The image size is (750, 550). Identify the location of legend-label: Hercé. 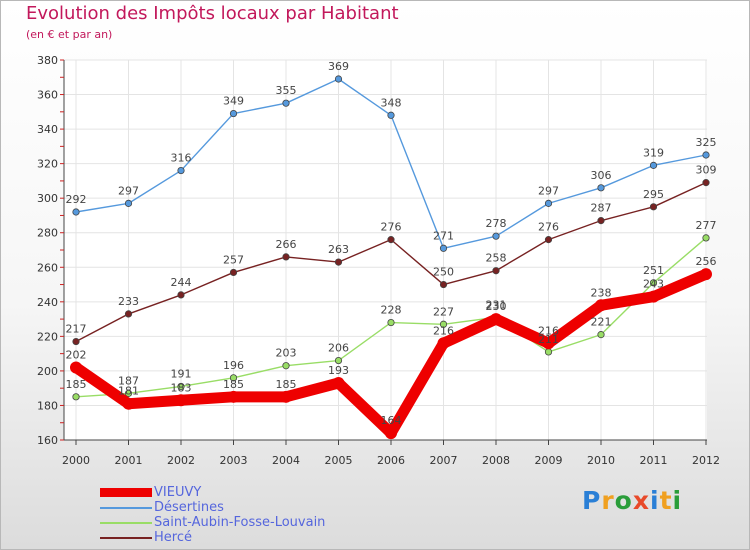
(173, 537).